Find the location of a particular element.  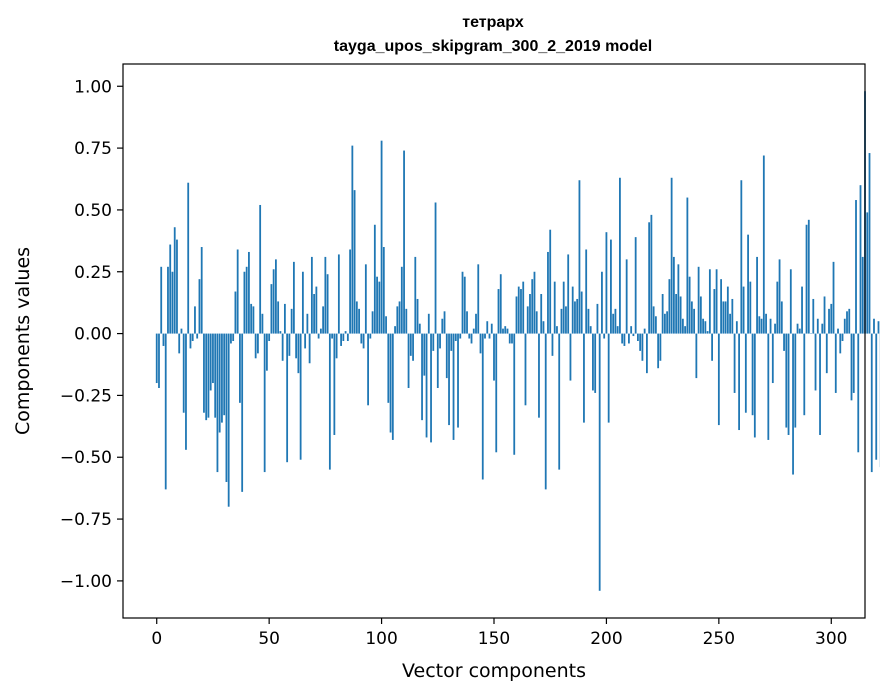

x-tick-label: 150 is located at coordinates (494, 639).